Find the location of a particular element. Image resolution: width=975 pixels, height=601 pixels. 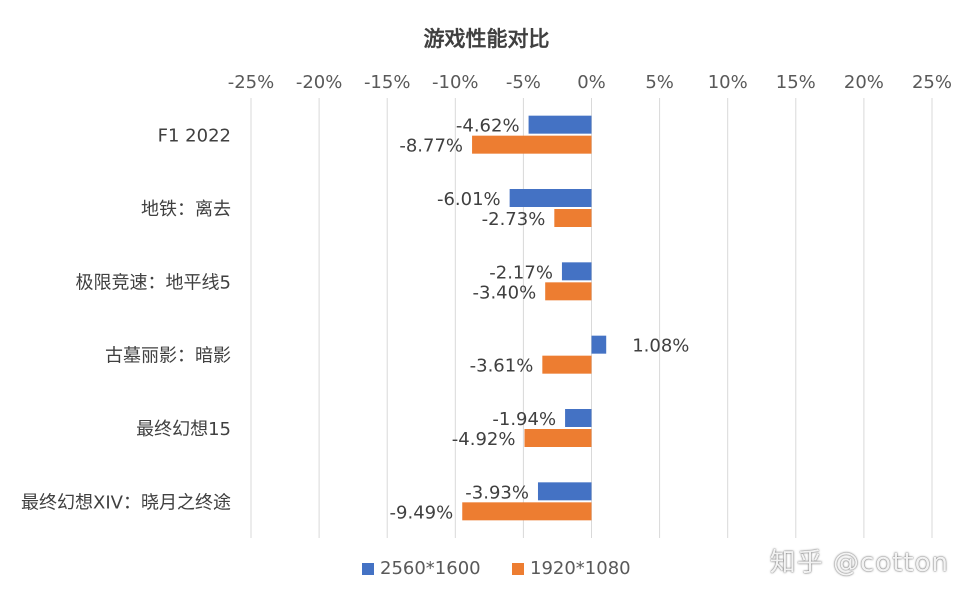

x-tick-label: -5% is located at coordinates (523, 82).